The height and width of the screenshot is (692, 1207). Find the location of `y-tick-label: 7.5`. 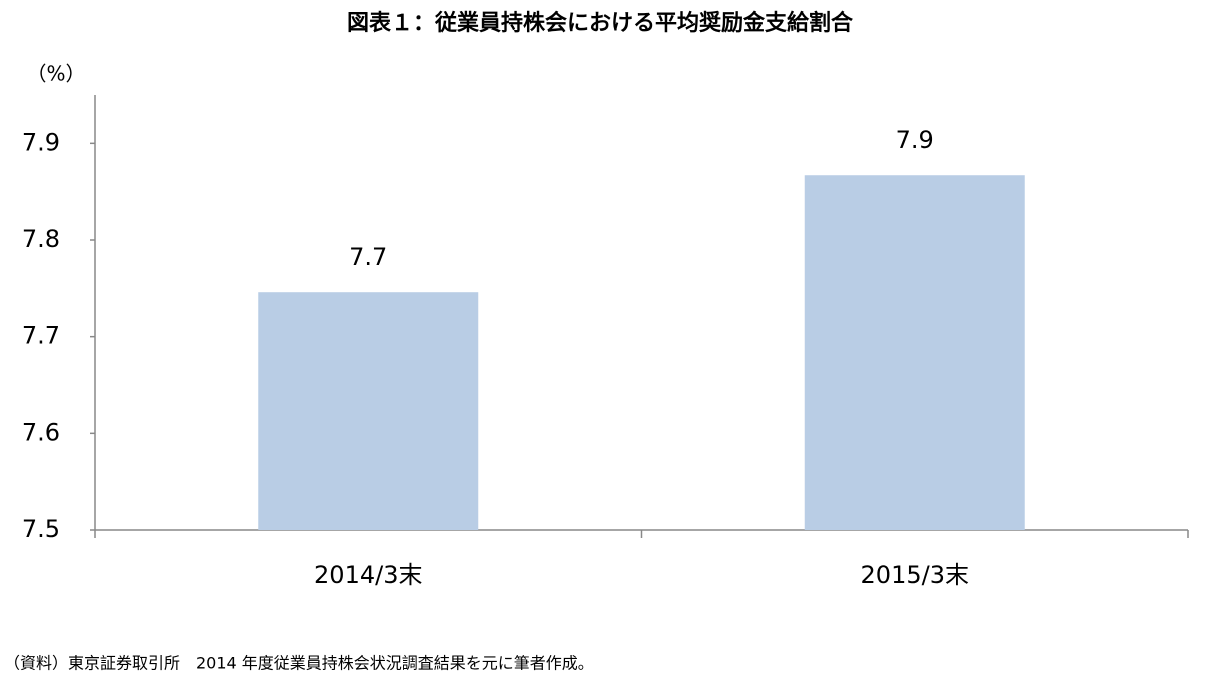

y-tick-label: 7.5 is located at coordinates (41, 529).